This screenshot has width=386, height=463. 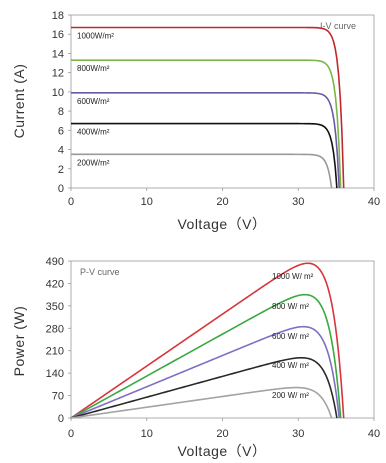 I want to click on chart-title: P-V curve, so click(x=100, y=272).